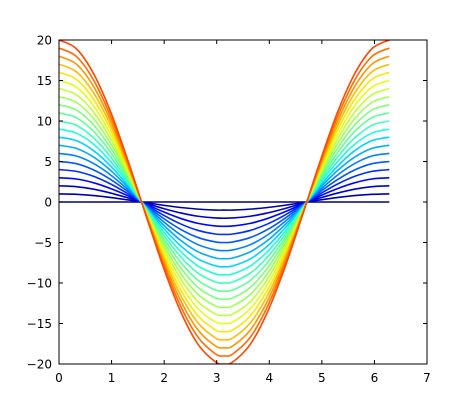 The height and width of the screenshot is (406, 474). Describe the element at coordinates (112, 378) in the screenshot. I see `x-tick-label: 1` at that location.